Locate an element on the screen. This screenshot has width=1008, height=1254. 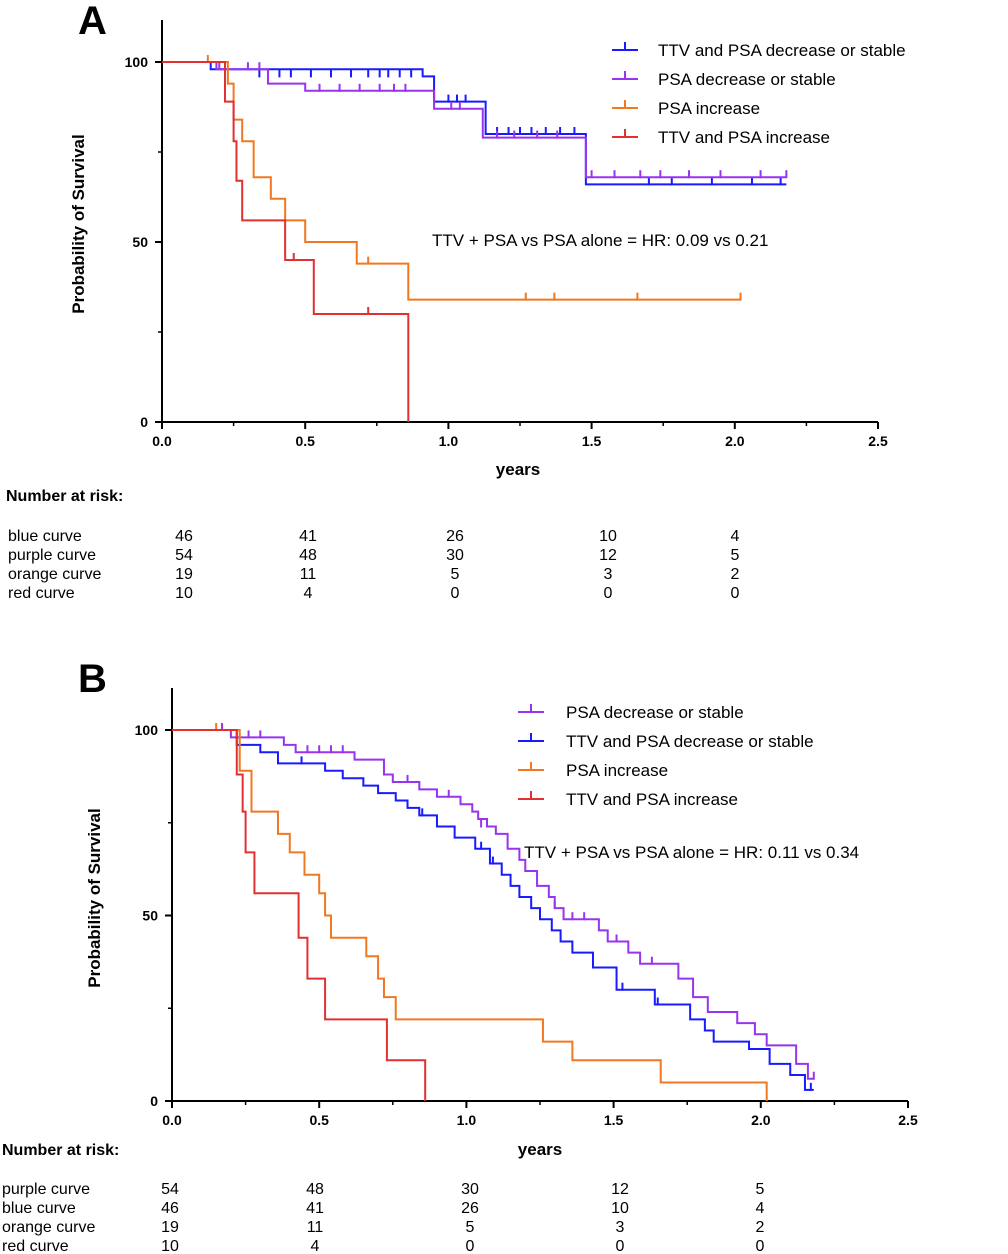
panel-a-legend-label: PSA decrease or stable is located at coordinates (747, 79).